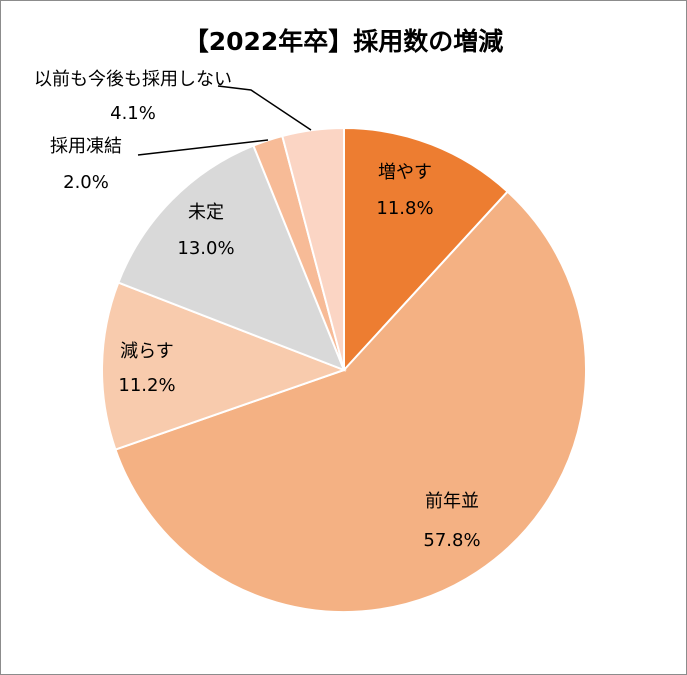 This screenshot has height=675, width=687. I want to click on slice-value-label: 57.8%, so click(451, 540).